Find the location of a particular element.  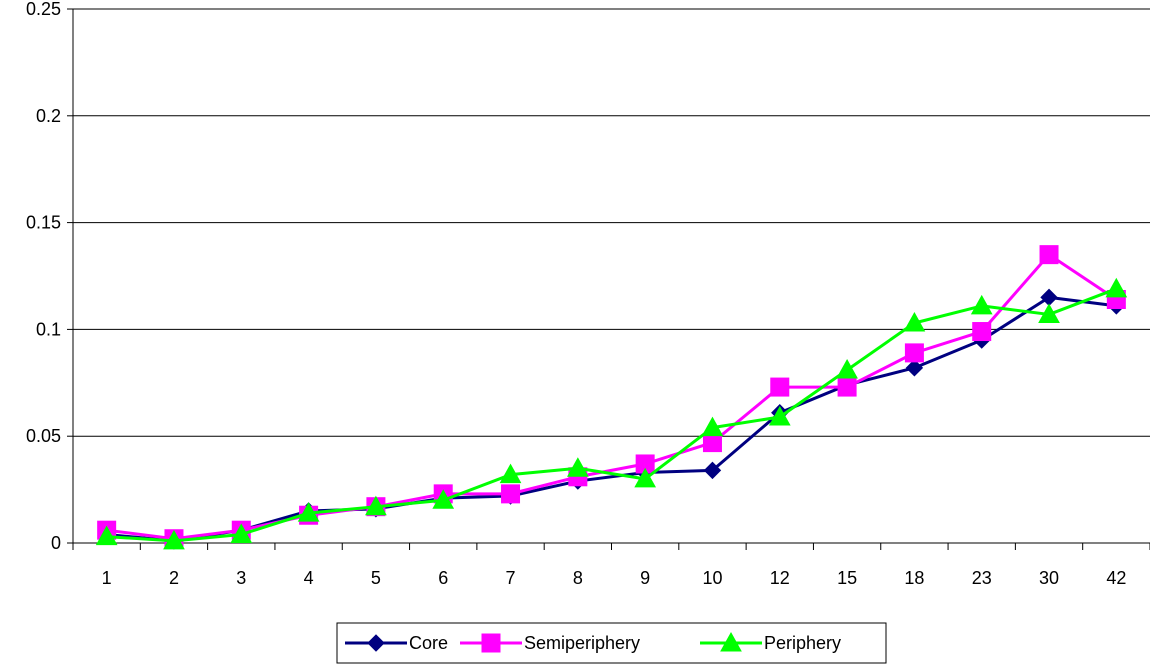

x-tick-label: 1 is located at coordinates (107, 578).